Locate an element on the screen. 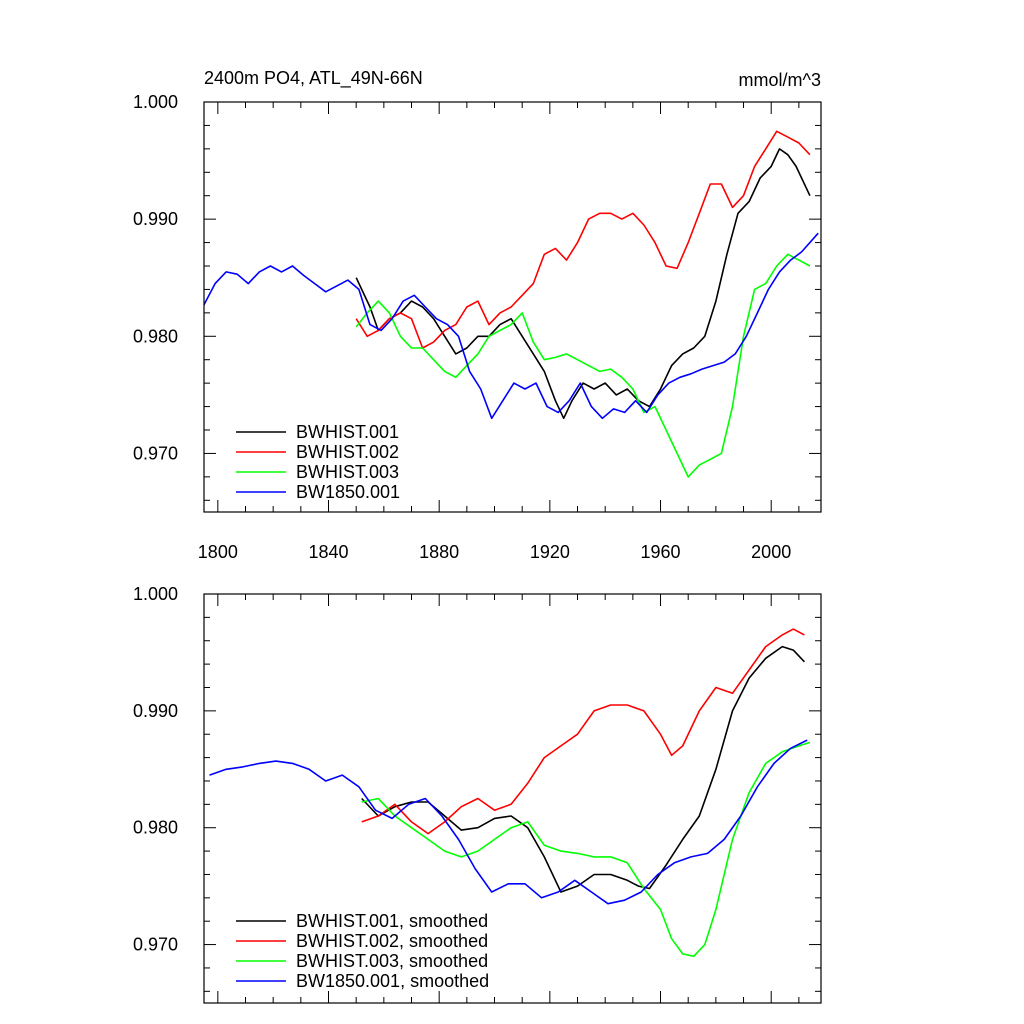  x-tick-label: 1960 is located at coordinates (661, 552).